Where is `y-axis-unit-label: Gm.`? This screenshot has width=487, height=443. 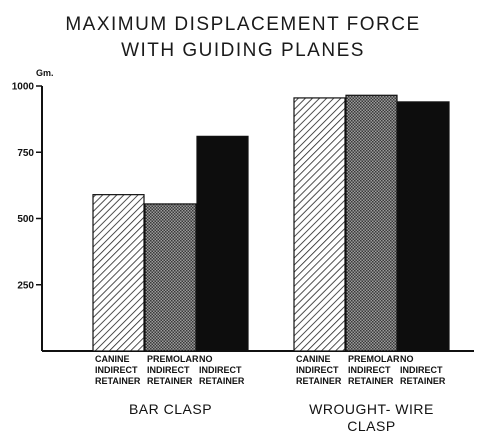
y-axis-unit-label: Gm. is located at coordinates (45, 73).